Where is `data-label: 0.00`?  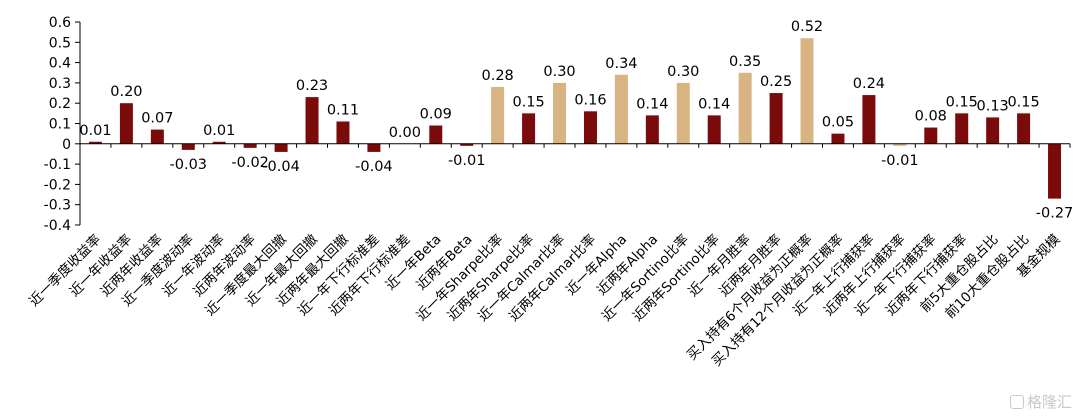 data-label: 0.00 is located at coordinates (405, 133).